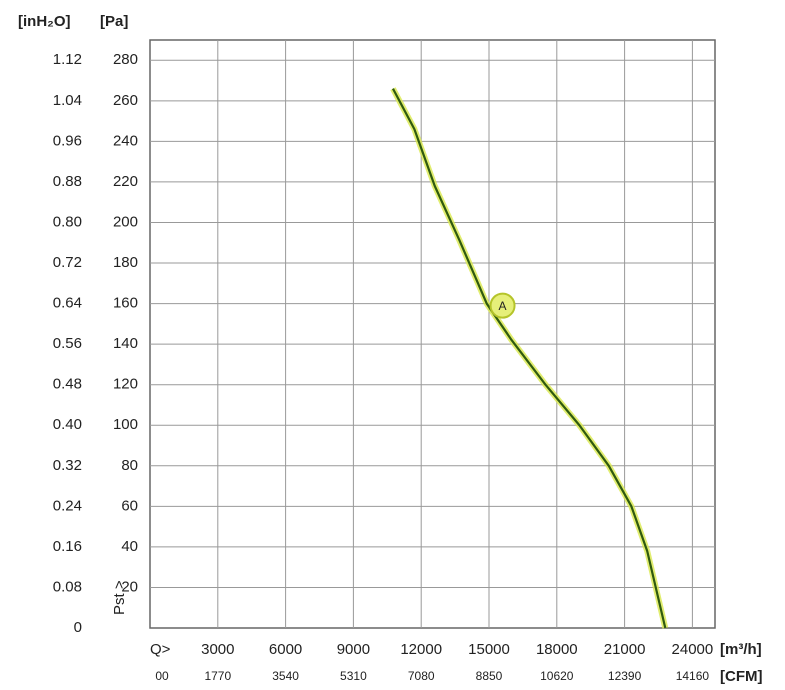 The width and height of the screenshot is (785, 690). What do you see at coordinates (125, 181) in the screenshot?
I see `y-tick-label: 220` at bounding box center [125, 181].